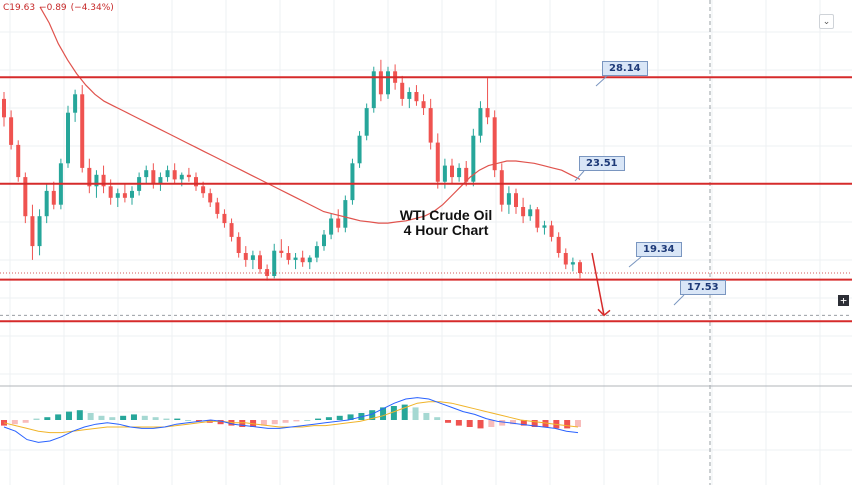 The width and height of the screenshot is (852, 485). Describe the element at coordinates (659, 249) in the screenshot. I see `level-label-19-34: 19.34` at that location.